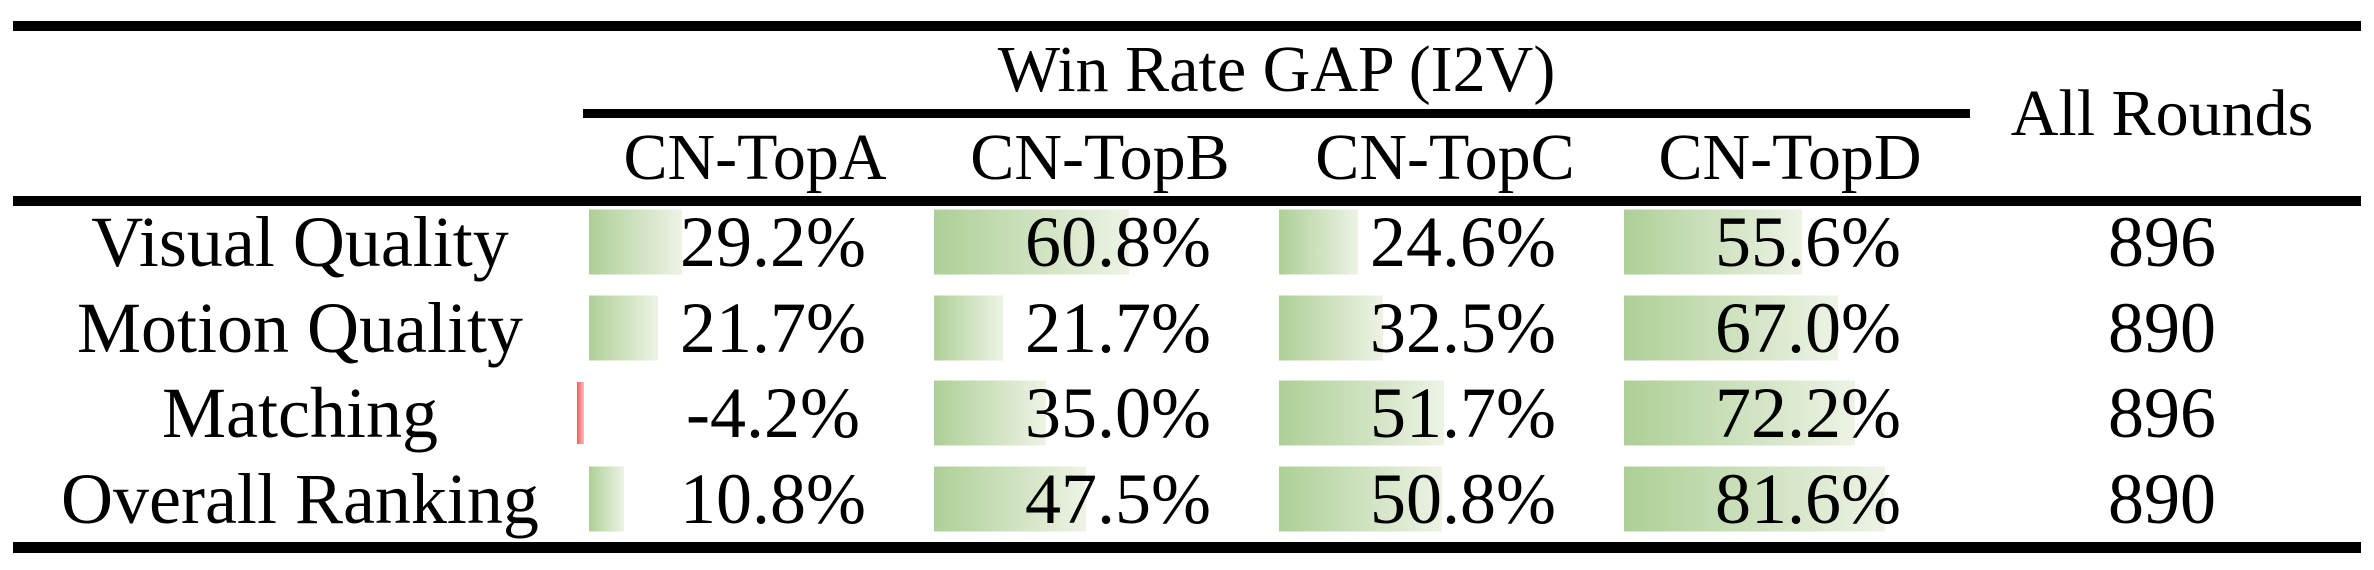 This screenshot has height=570, width=2374. I want to click on value-cell: 24.6%, so click(1445, 242).